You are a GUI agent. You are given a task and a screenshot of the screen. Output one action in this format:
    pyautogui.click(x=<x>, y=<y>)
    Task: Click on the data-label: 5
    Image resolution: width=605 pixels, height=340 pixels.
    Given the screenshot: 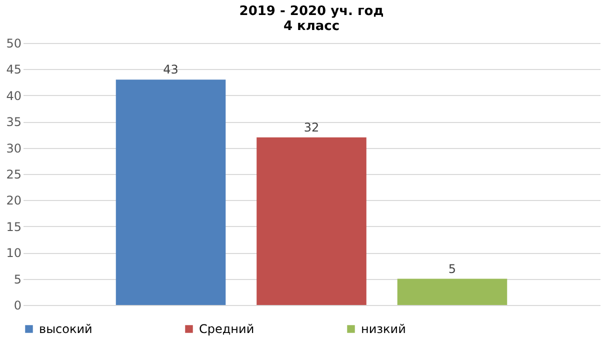 What is the action you would take?
    pyautogui.click(x=452, y=269)
    